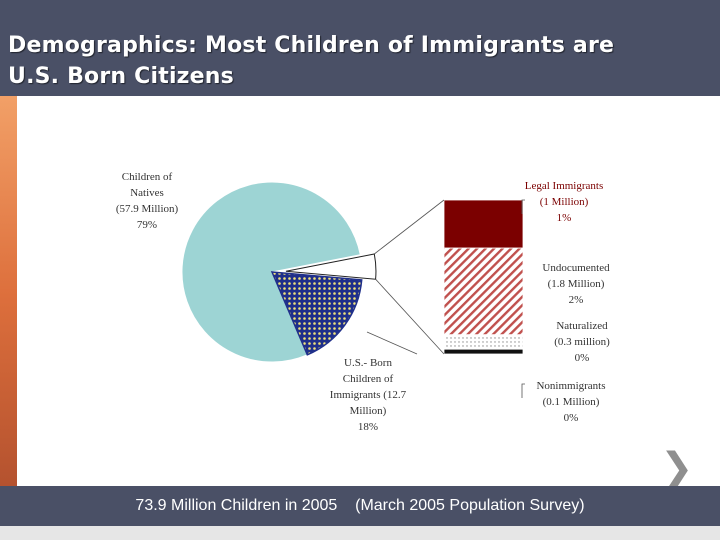 The image size is (720, 540). I want to click on label-nonimmigrants-line-2: (0.1 Million), so click(571, 402).